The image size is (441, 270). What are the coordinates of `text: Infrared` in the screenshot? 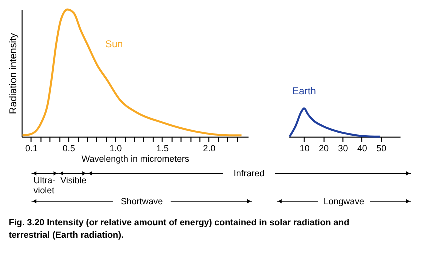 It's located at (249, 173).